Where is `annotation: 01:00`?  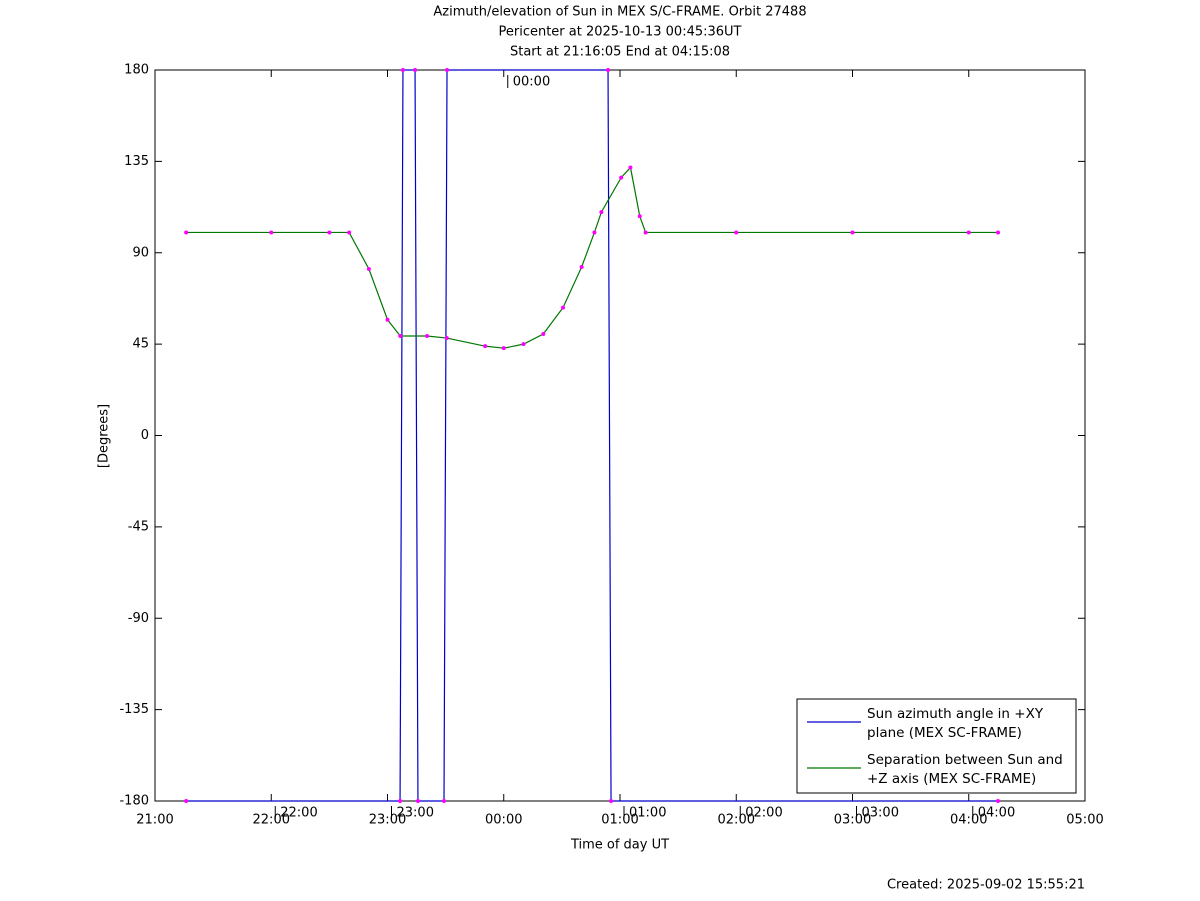
annotation: 01:00 is located at coordinates (647, 813).